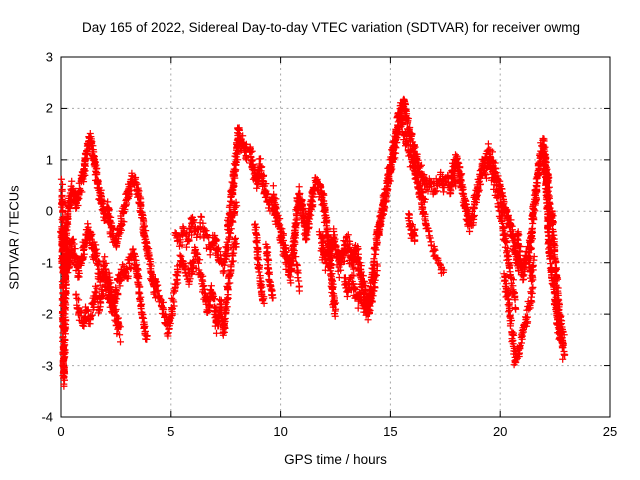 The image size is (640, 480). I want to click on y-tick-label: -4, so click(47, 417).